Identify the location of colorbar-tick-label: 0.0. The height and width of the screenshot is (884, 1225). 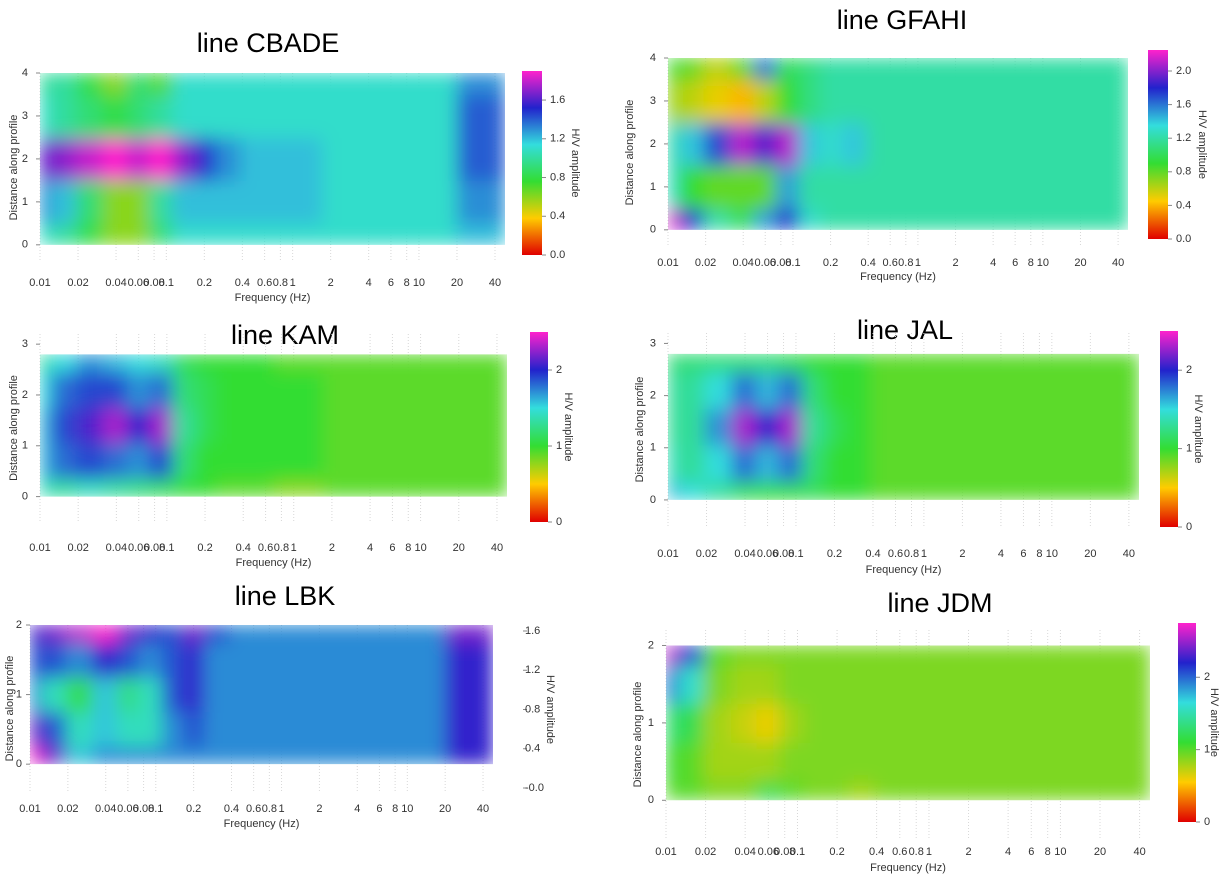
(557, 255).